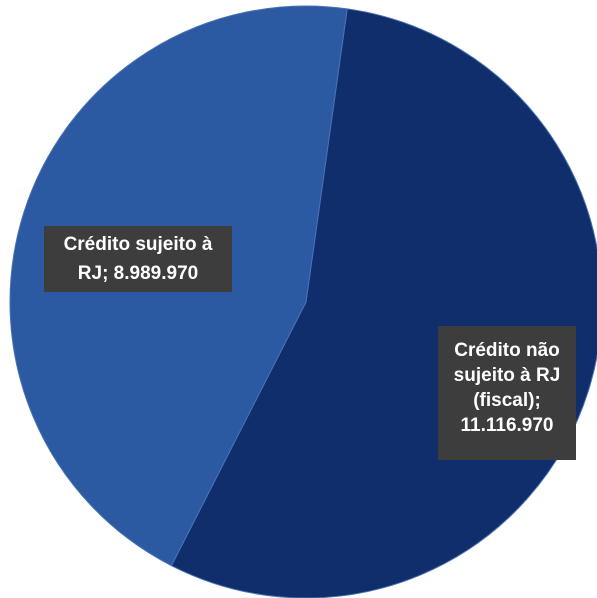  Describe the element at coordinates (507, 425) in the screenshot. I see `data-label-text: 11.116.970` at that location.